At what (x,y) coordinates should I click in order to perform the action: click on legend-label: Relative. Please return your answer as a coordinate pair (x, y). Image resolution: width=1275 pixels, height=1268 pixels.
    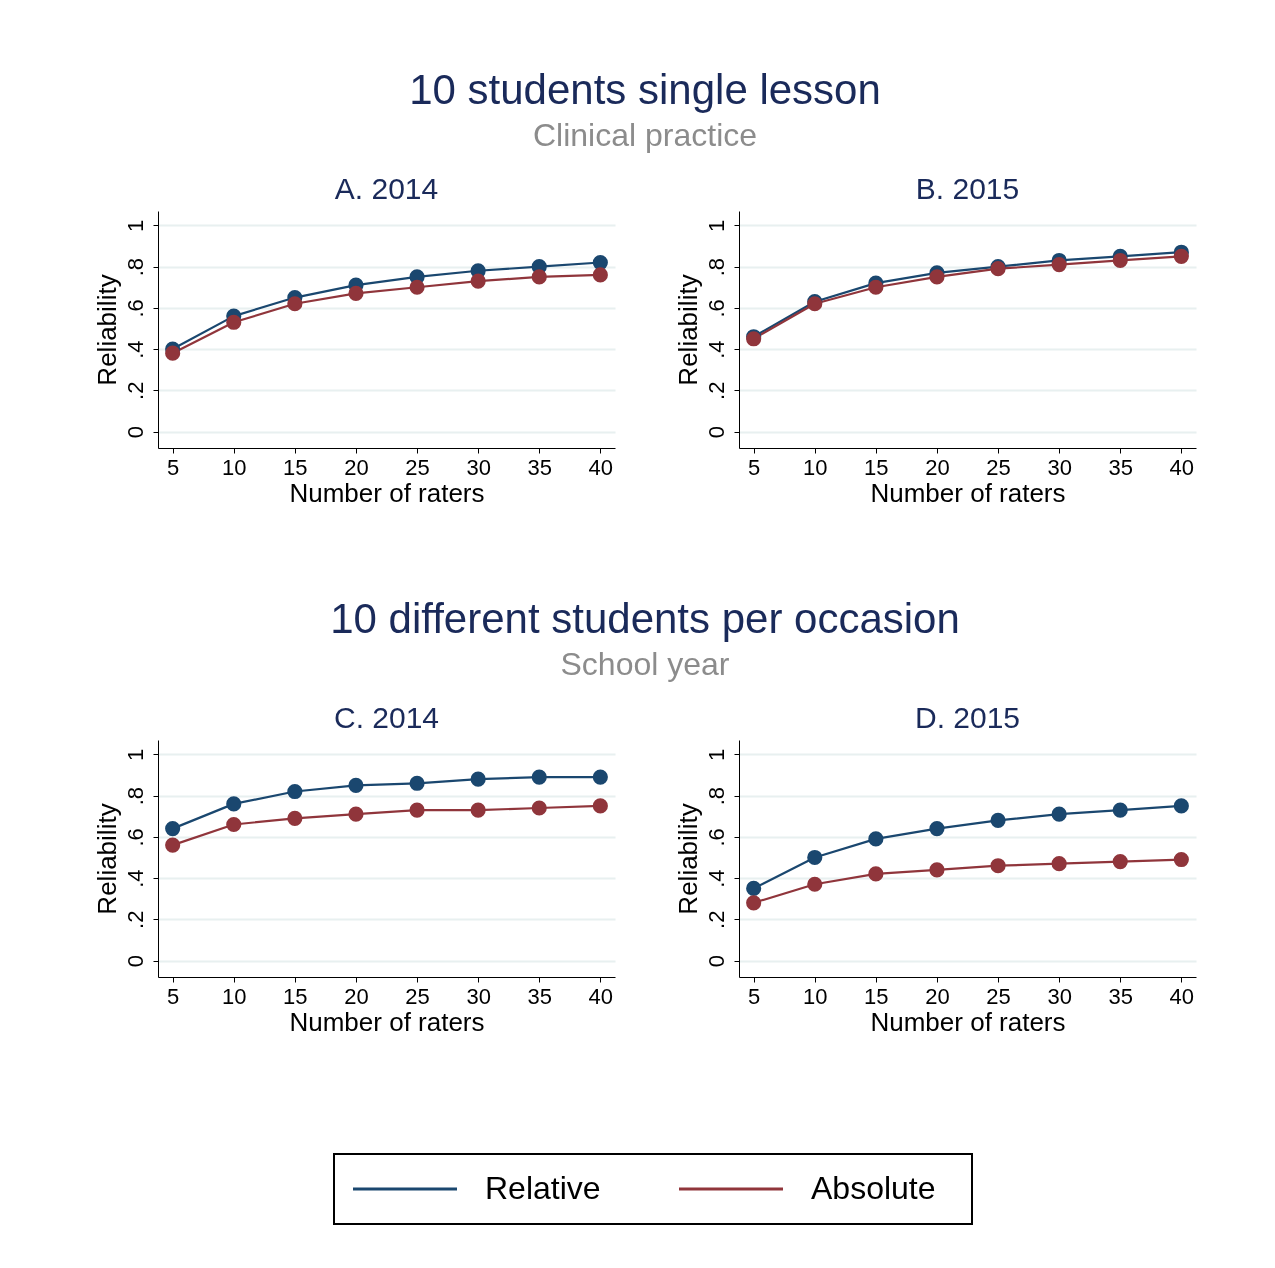
    Looking at the image, I should click on (543, 1188).